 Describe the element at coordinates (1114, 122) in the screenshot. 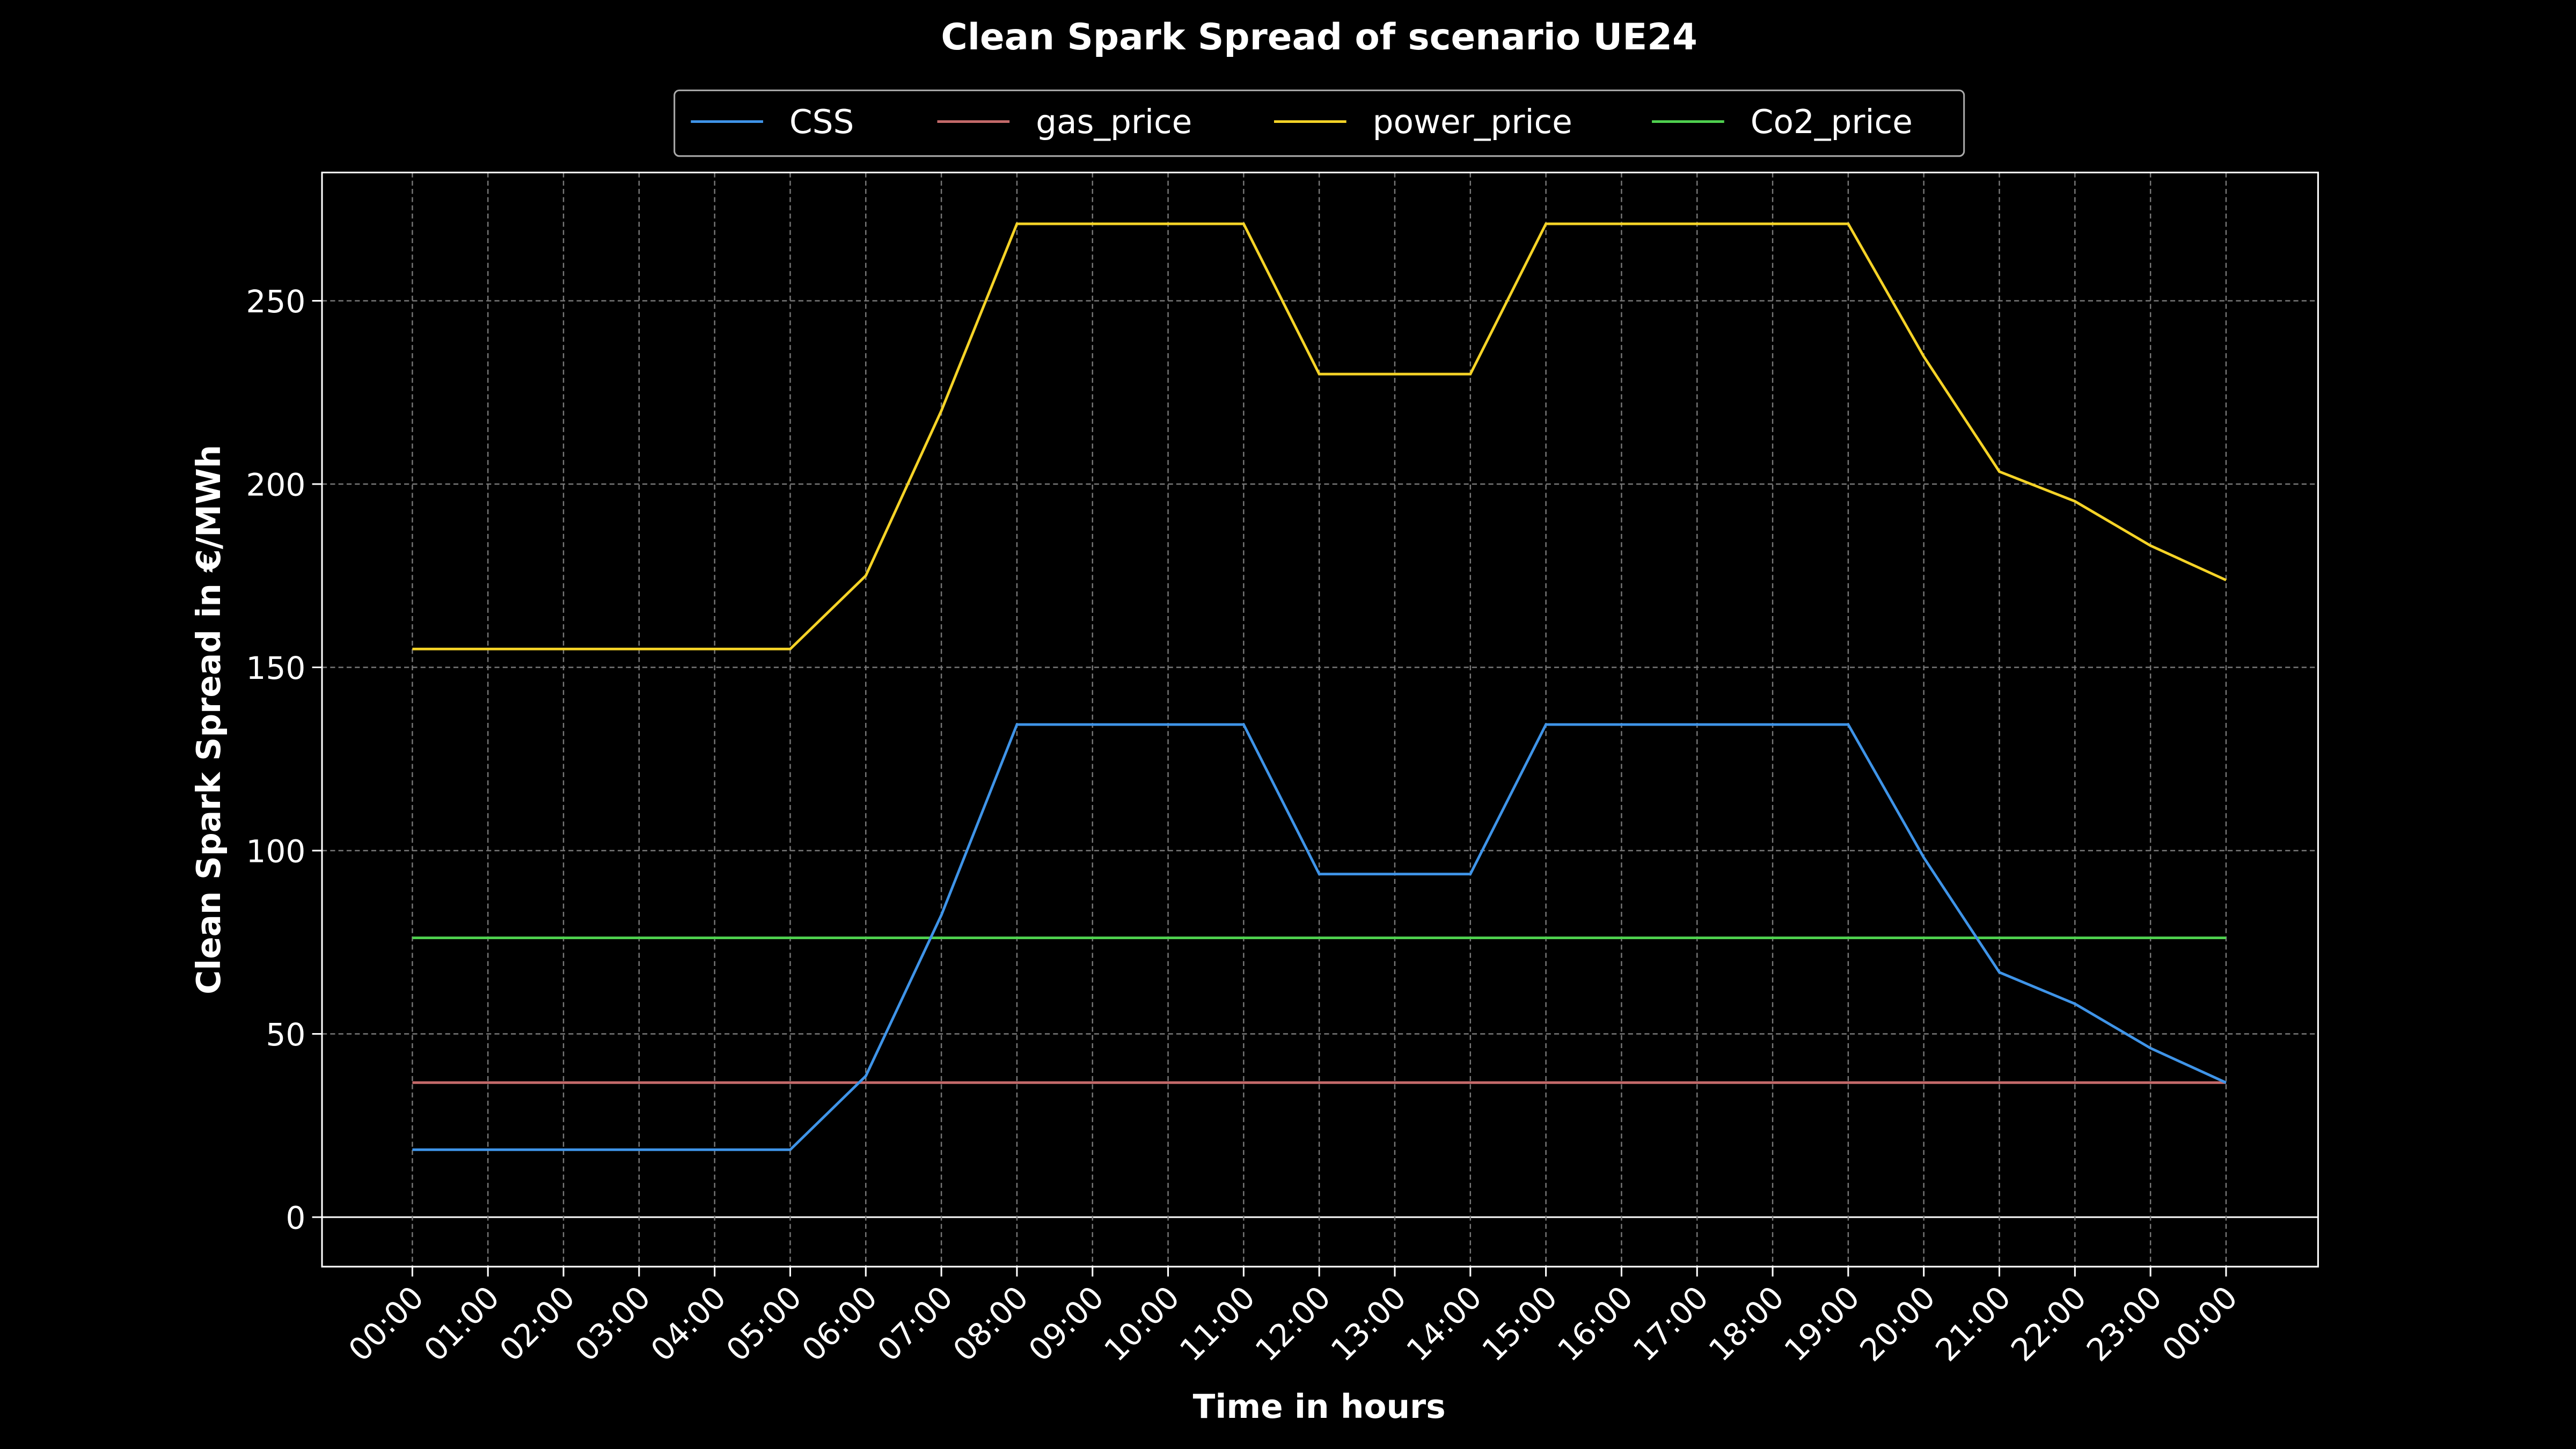

I see `legend-label: gas_price` at that location.